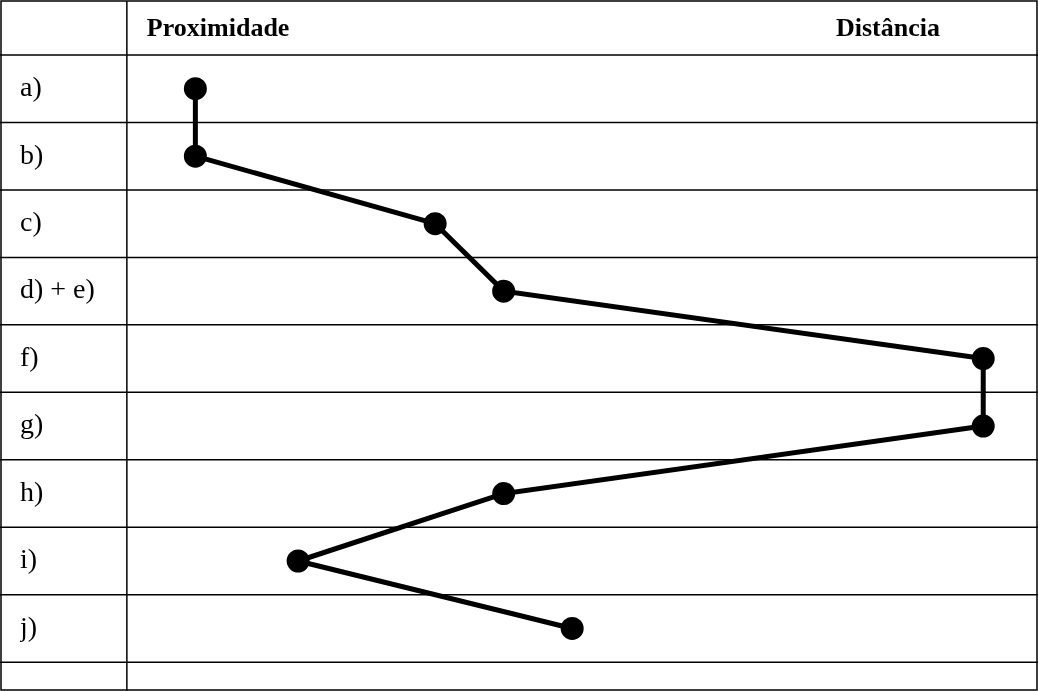 The width and height of the screenshot is (1038, 691). Describe the element at coordinates (28, 626) in the screenshot. I see `y-tick-label: j)` at that location.